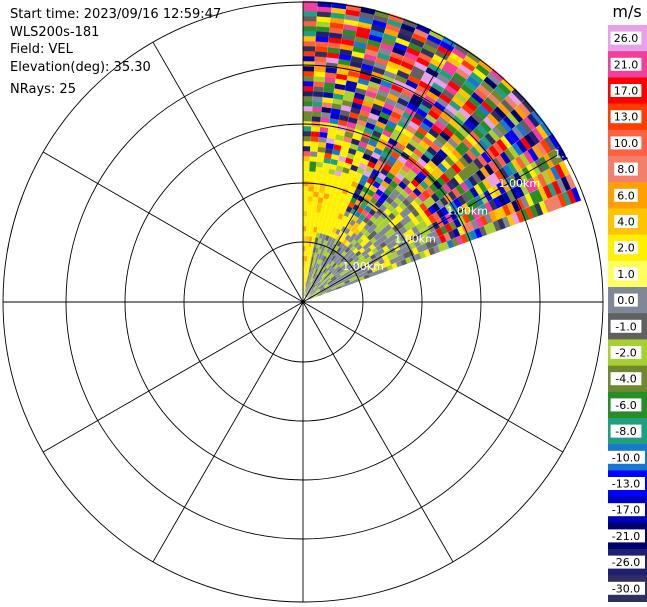 The height and width of the screenshot is (607, 647). I want to click on colorbar-tick-label: -2.0, so click(625, 353).